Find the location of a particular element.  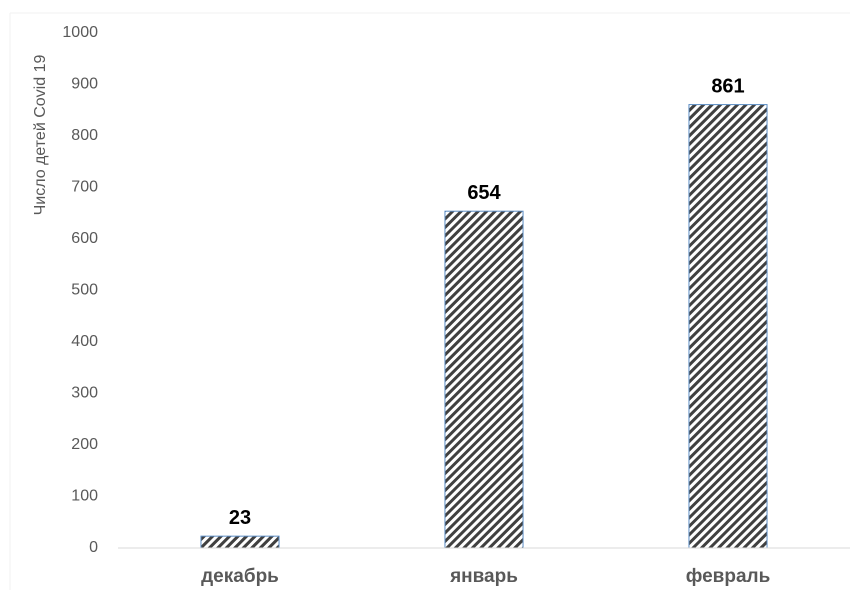

bar-декабрь is located at coordinates (240, 542).